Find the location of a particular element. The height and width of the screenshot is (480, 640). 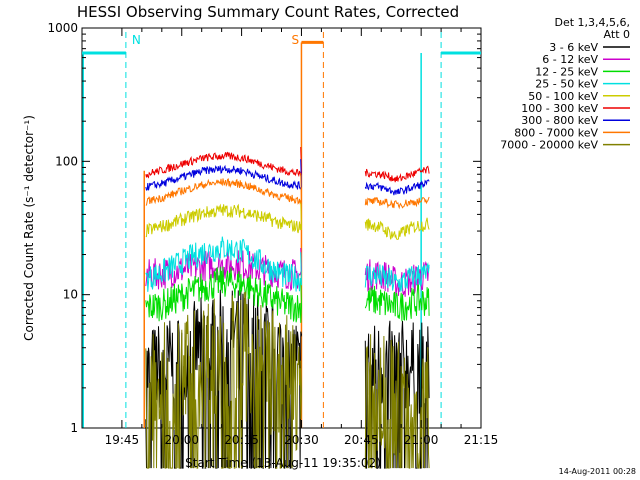

legend-label: 7000 - 20000 keV is located at coordinates (549, 145).